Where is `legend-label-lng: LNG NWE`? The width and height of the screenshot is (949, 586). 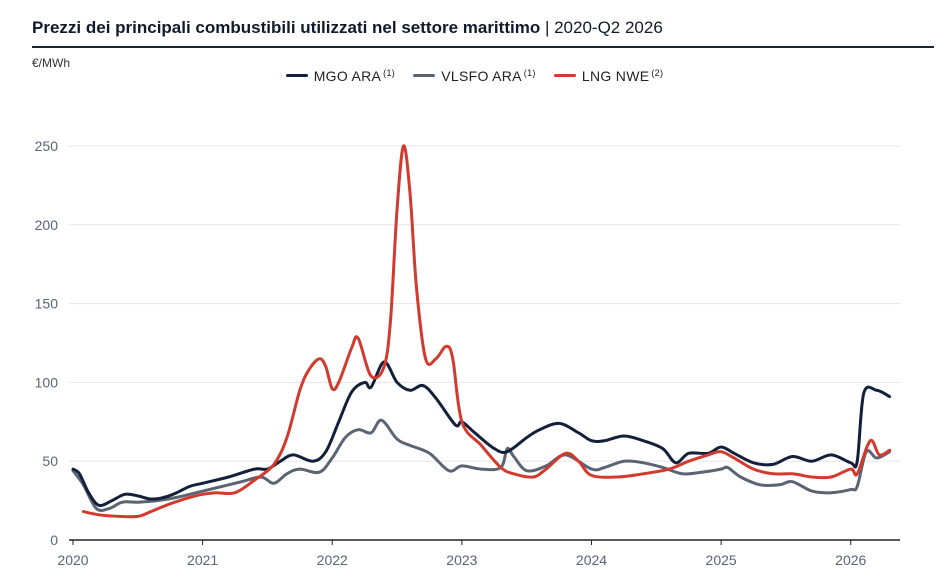 legend-label-lng: LNG NWE is located at coordinates (615, 75).